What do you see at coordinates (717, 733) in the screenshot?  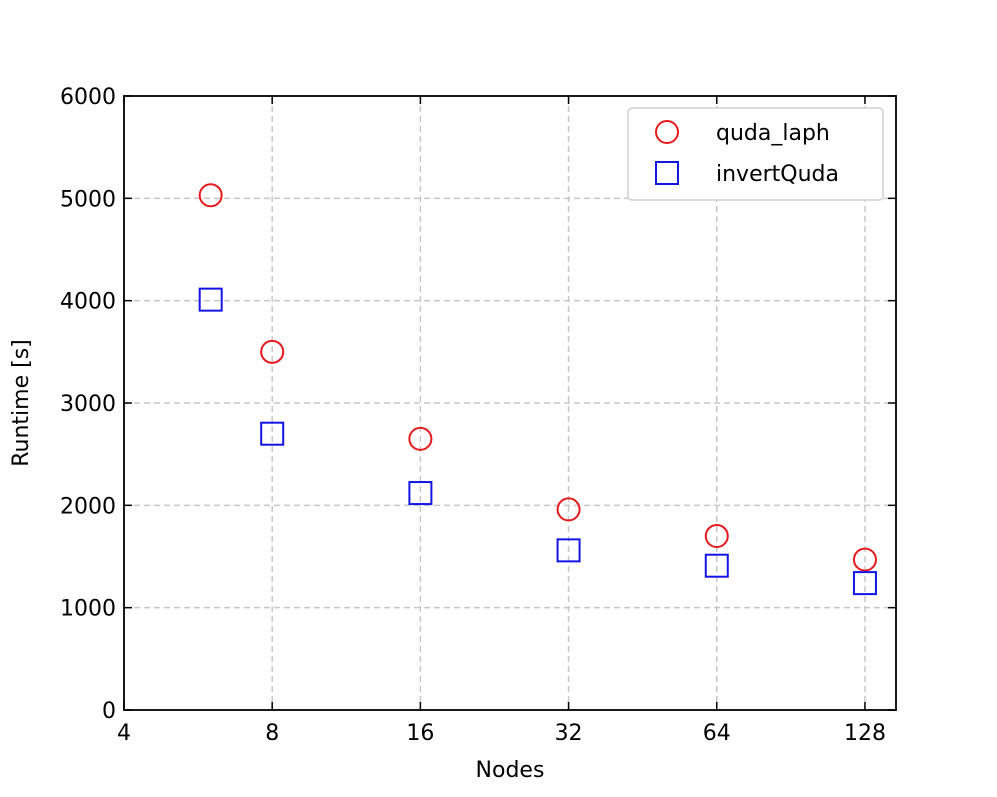 I see `x-tick-label: 64` at bounding box center [717, 733].